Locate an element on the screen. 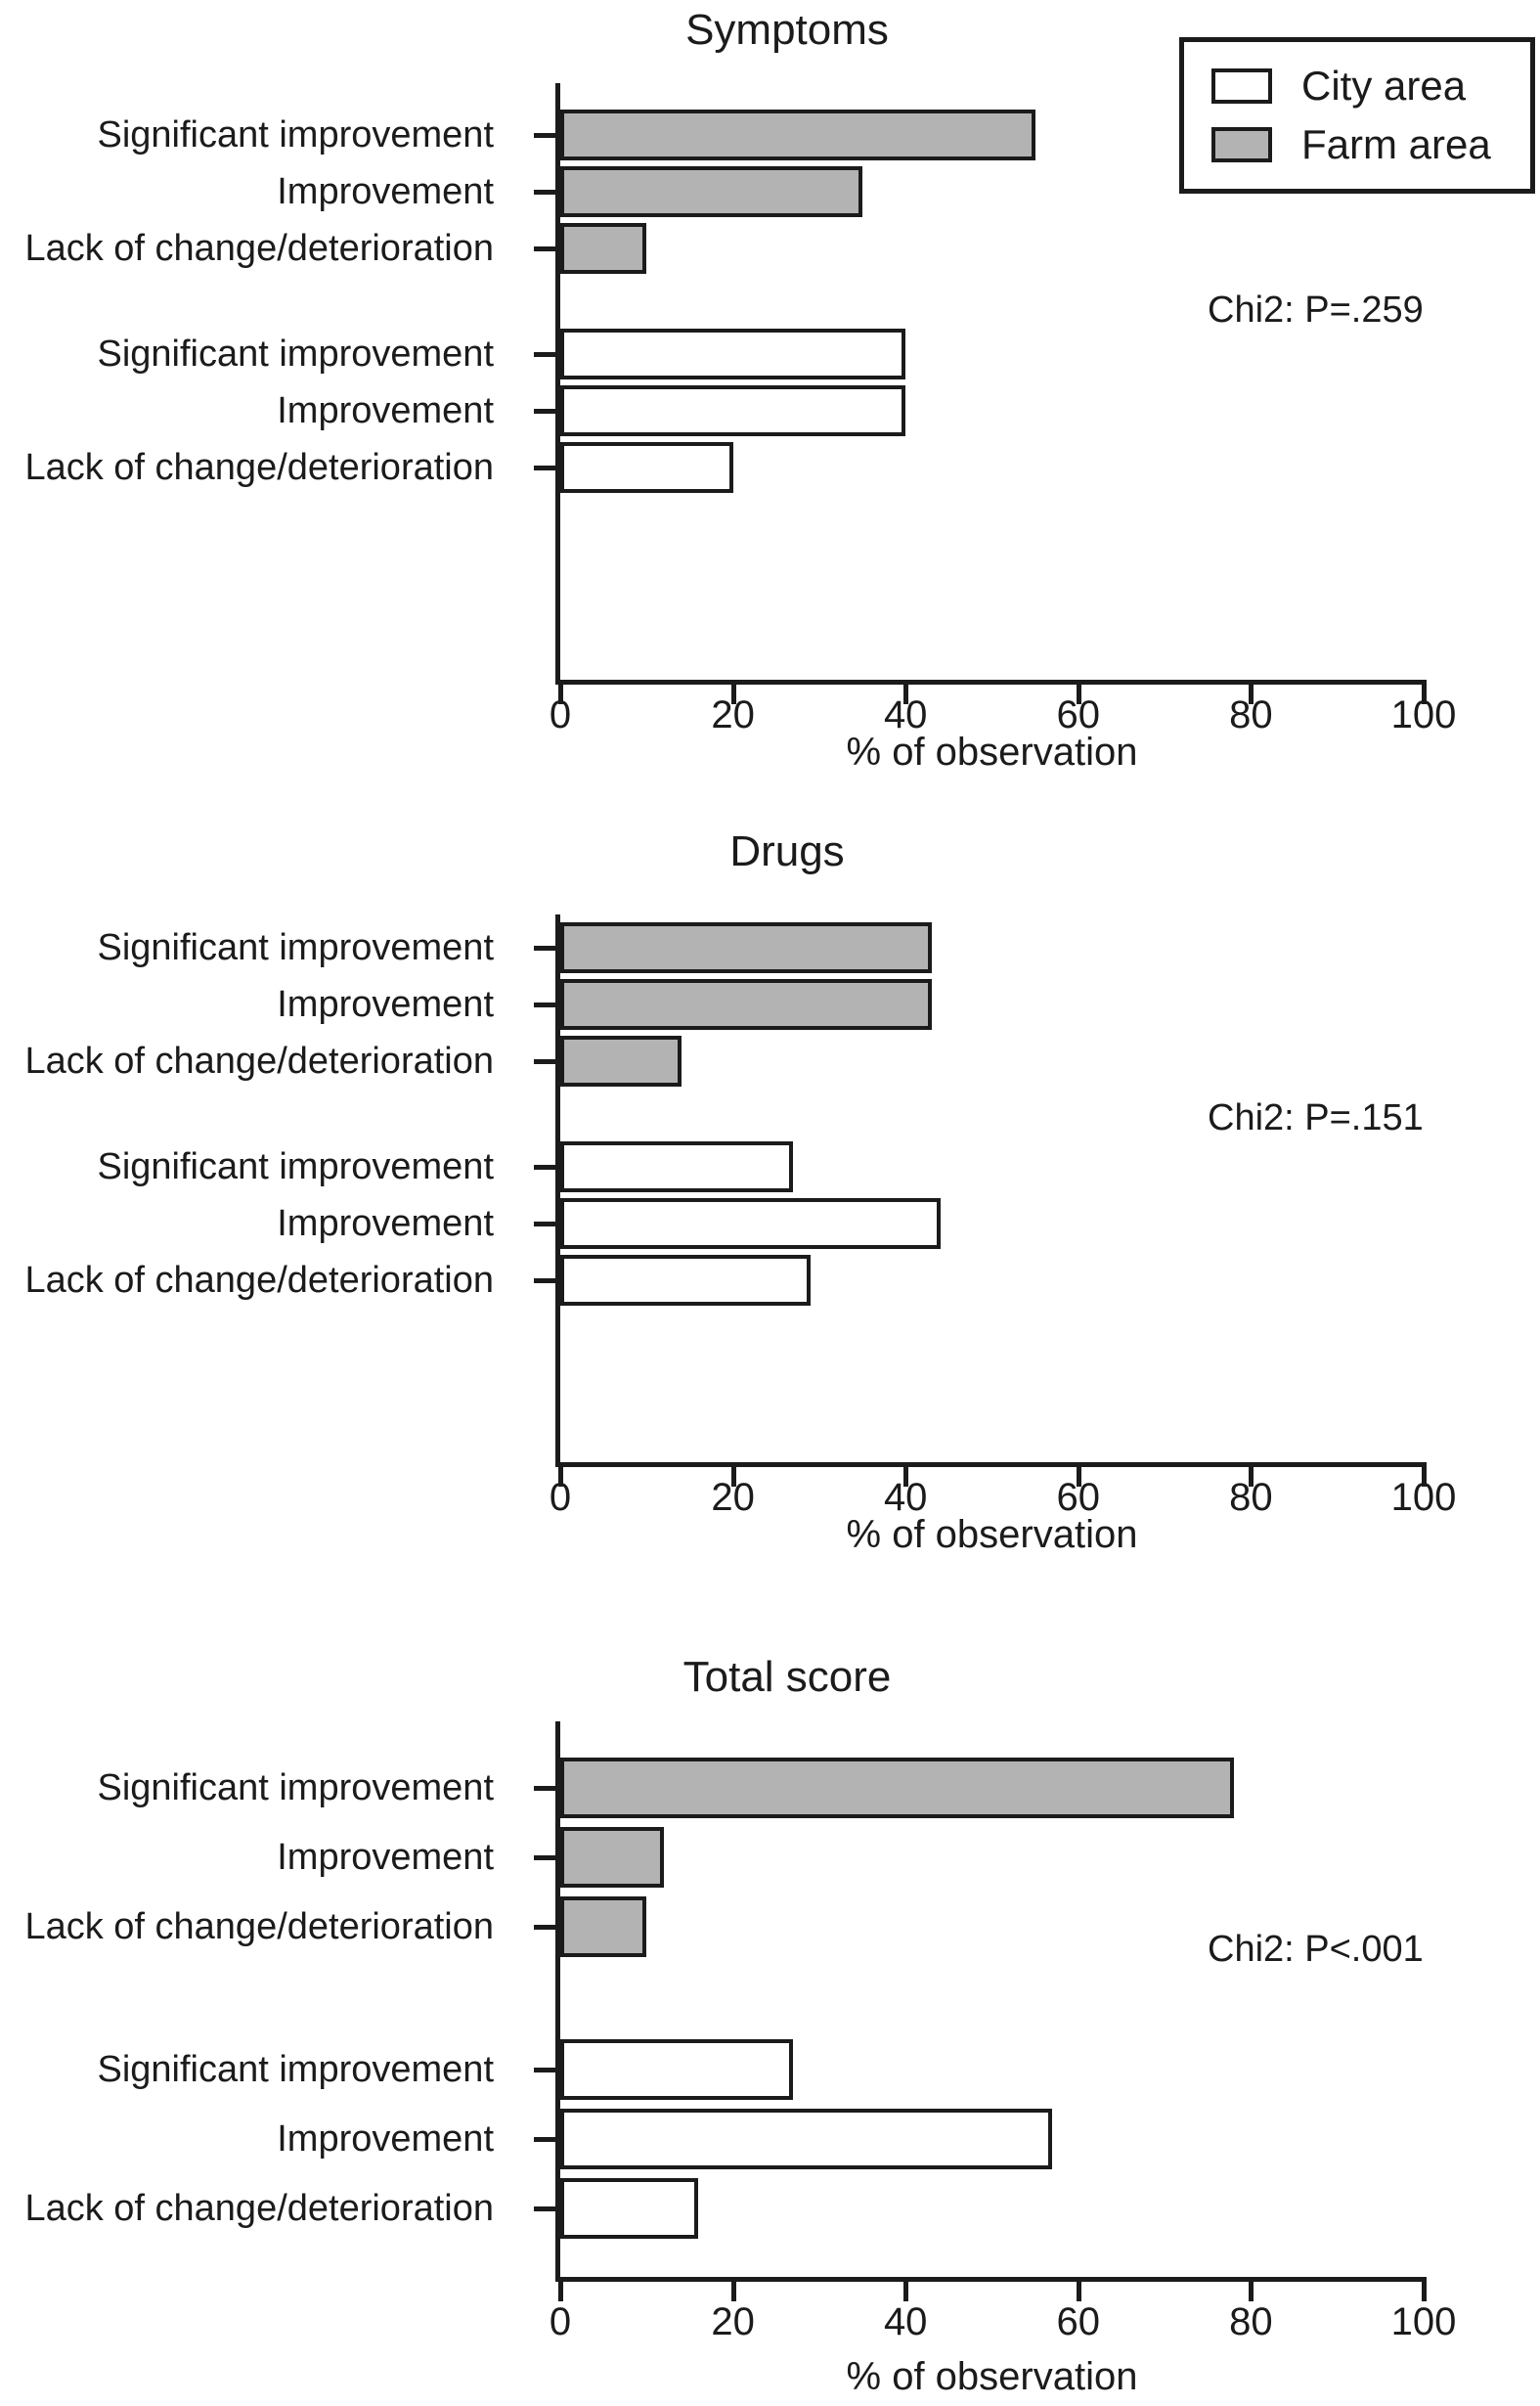 The height and width of the screenshot is (2406, 1540). chart-title: Total score is located at coordinates (787, 1677).